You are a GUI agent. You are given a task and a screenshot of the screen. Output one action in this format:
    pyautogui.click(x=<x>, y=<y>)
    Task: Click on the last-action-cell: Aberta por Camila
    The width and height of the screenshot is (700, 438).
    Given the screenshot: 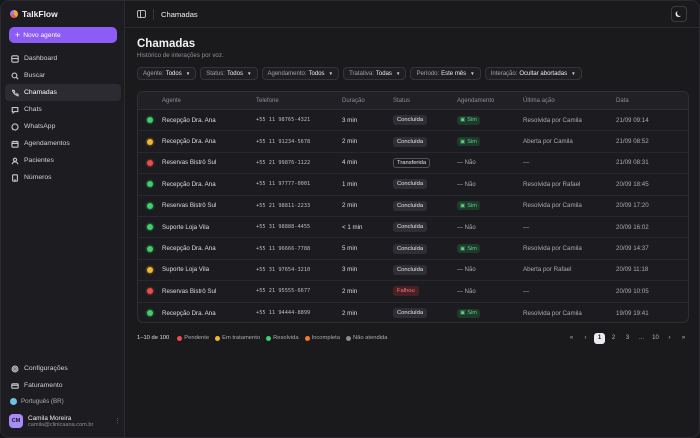 What is the action you would take?
    pyautogui.click(x=548, y=142)
    